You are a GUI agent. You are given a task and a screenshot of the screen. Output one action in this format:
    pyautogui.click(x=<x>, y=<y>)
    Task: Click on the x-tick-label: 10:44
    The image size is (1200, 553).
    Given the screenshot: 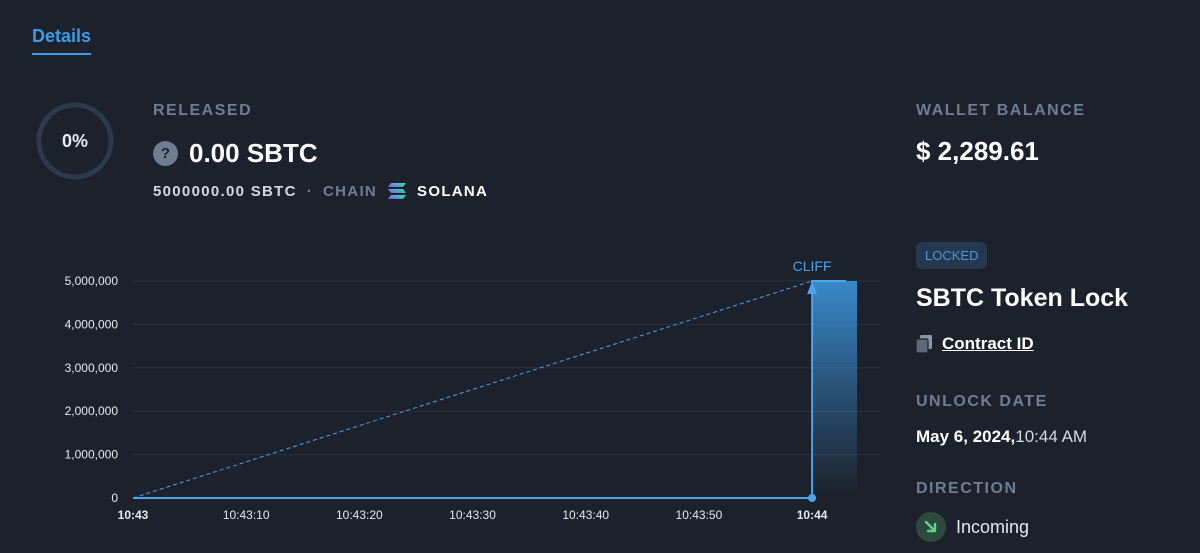 What is the action you would take?
    pyautogui.click(x=812, y=515)
    